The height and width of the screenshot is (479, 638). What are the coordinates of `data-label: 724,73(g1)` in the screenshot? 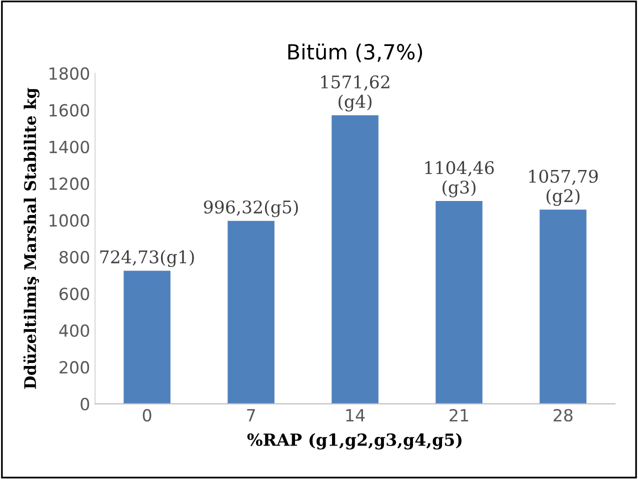 It's located at (147, 259).